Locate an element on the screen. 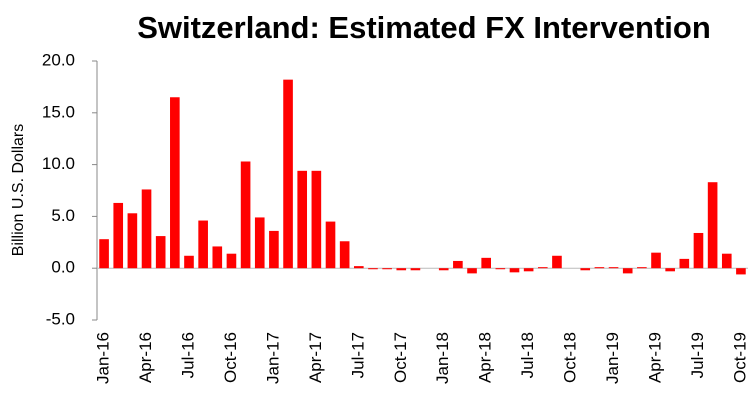  x-tick-label: Apr-16 is located at coordinates (145, 357).